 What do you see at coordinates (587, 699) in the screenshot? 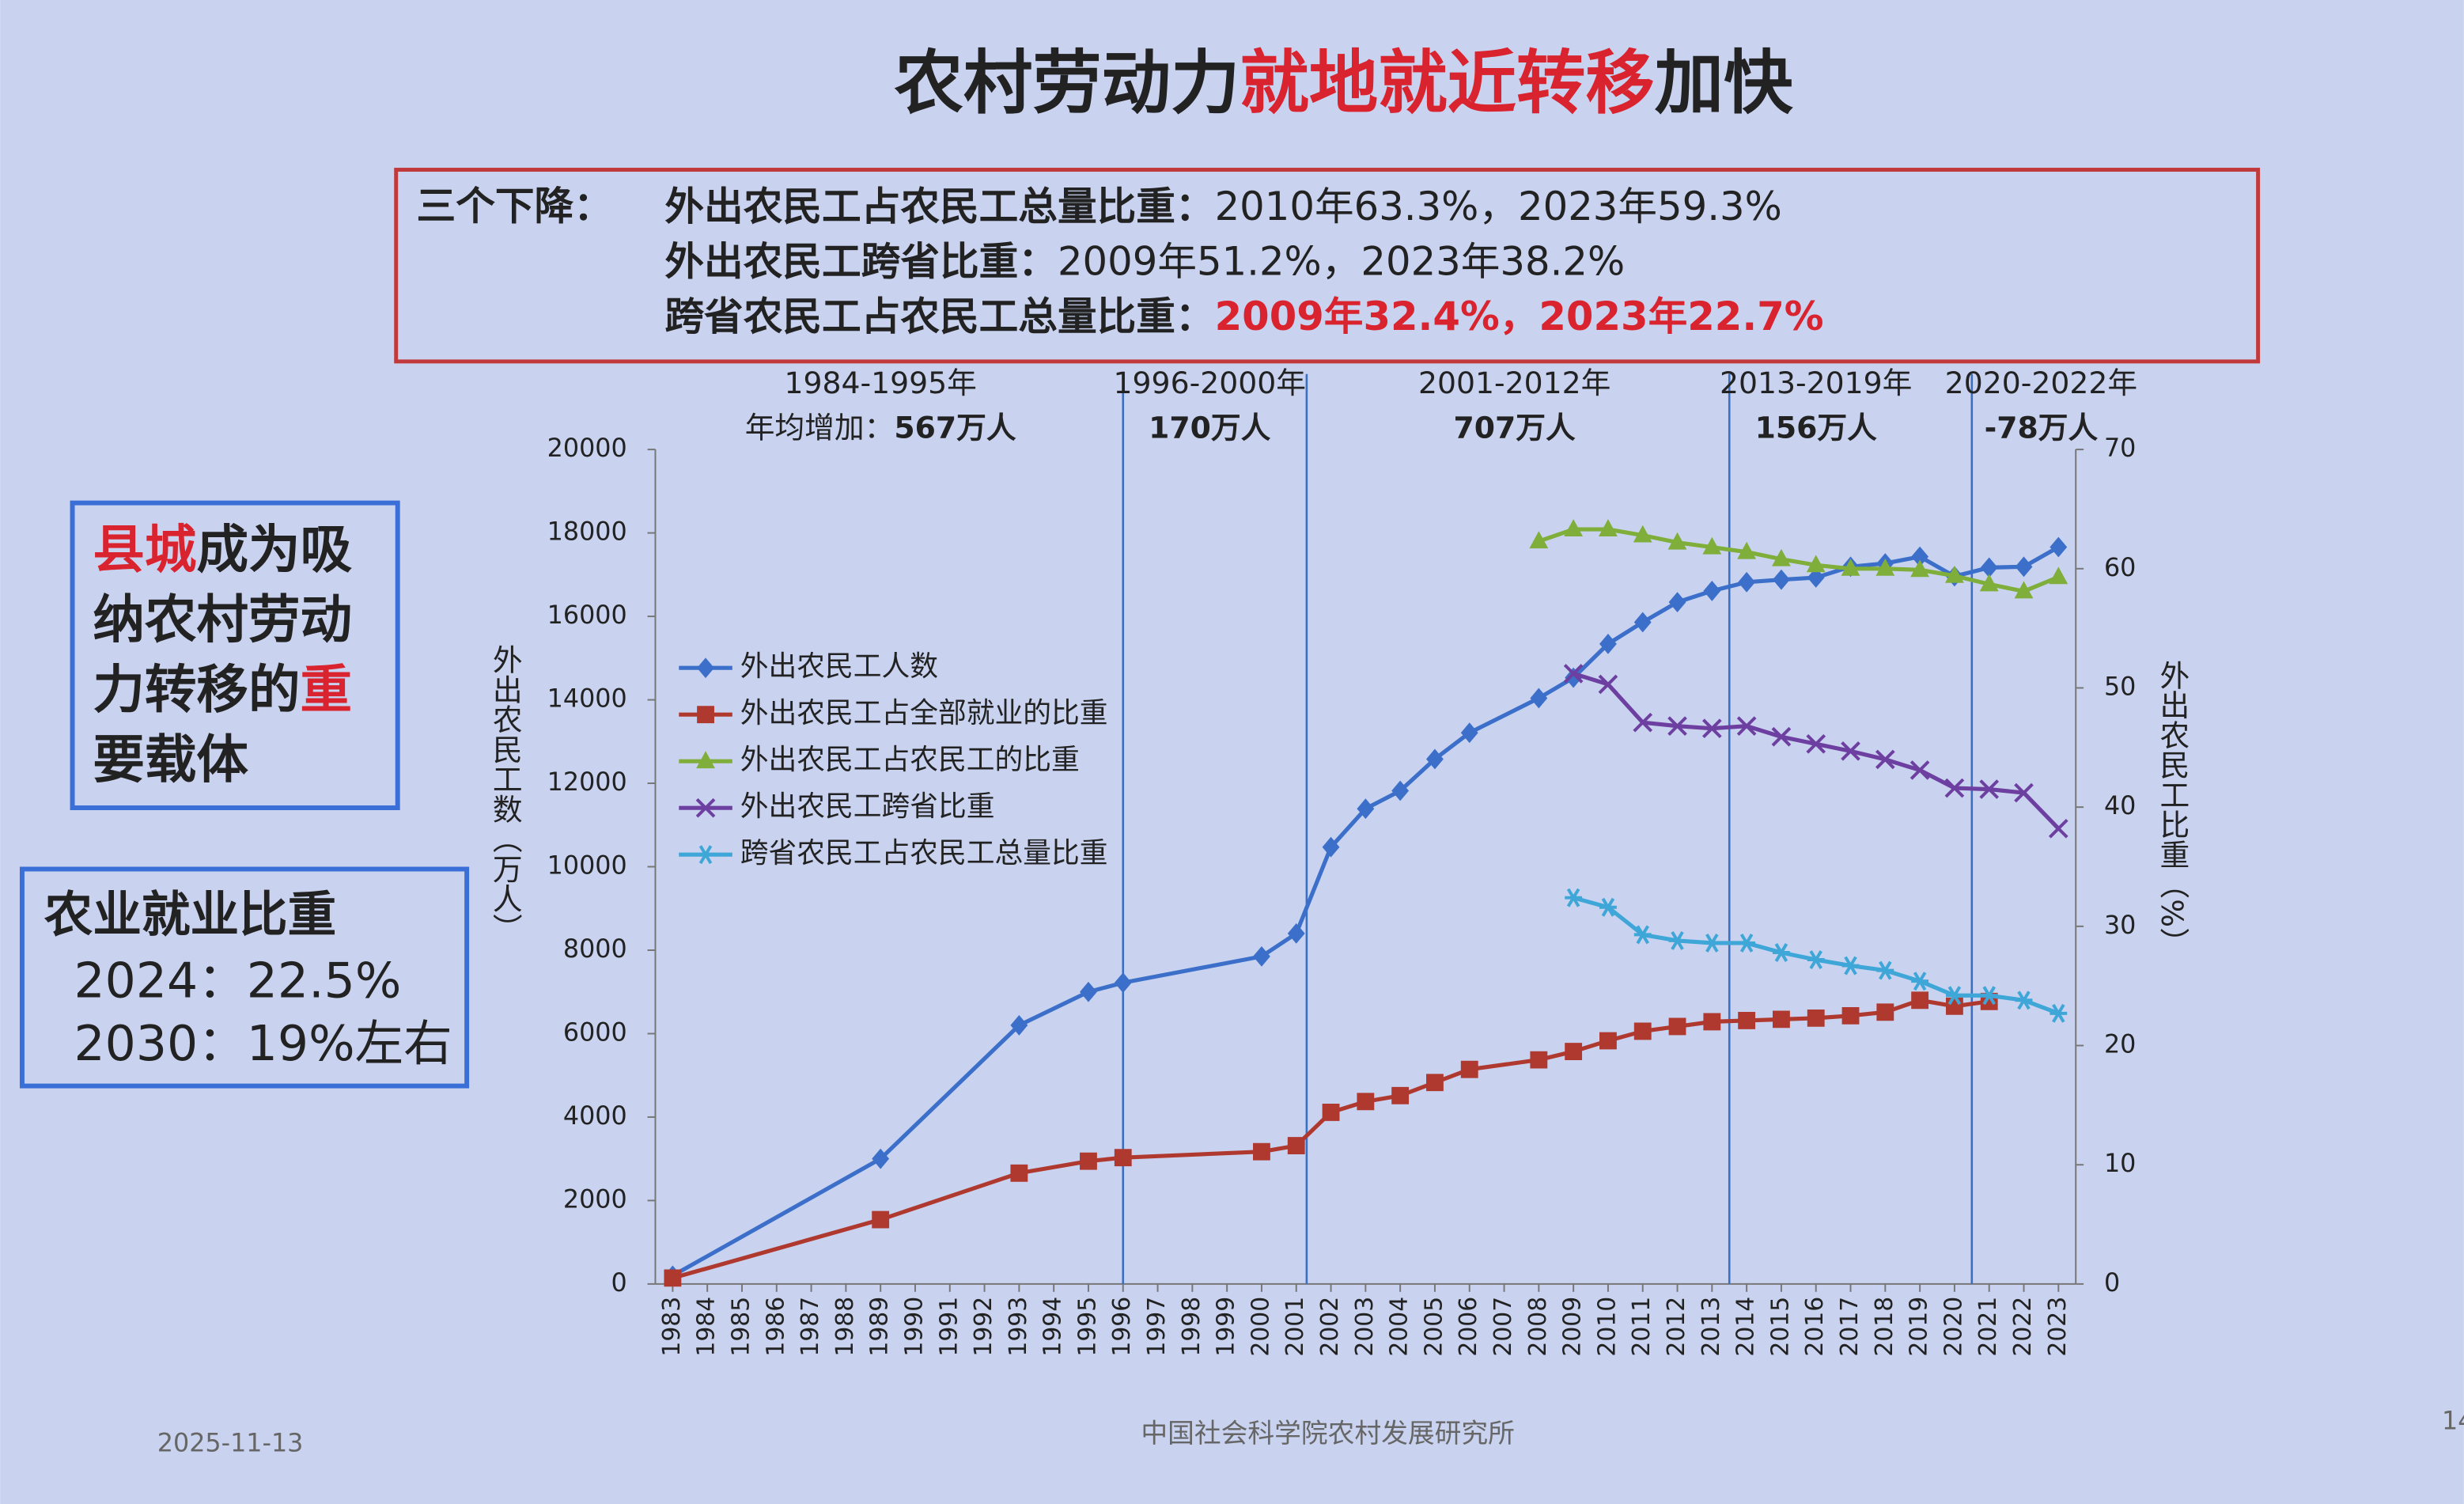
I see `y-tick-label: 14000` at bounding box center [587, 699].